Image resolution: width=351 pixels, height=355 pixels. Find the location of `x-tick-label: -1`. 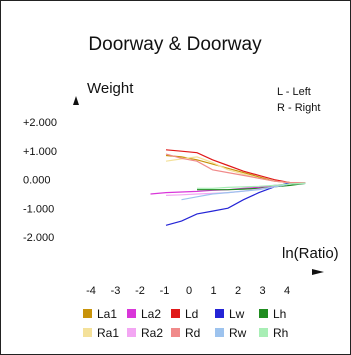

x-tick-label: -1 is located at coordinates (165, 291).